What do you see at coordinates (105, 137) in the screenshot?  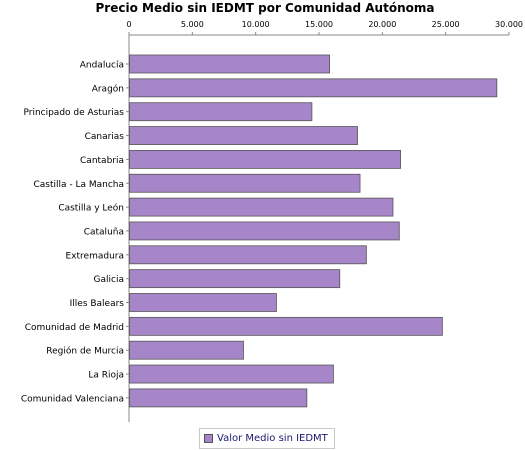 I see `category-label: Canarias` at bounding box center [105, 137].